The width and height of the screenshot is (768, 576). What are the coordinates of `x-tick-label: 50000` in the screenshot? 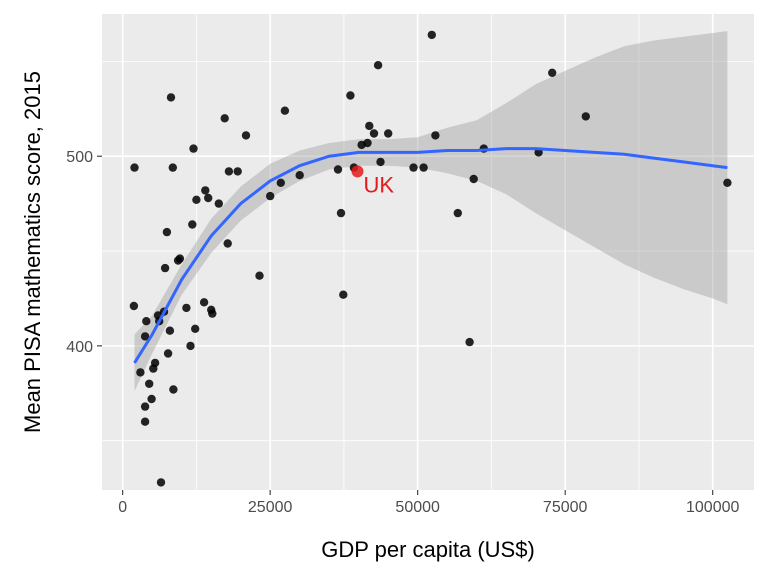 It's located at (417, 507).